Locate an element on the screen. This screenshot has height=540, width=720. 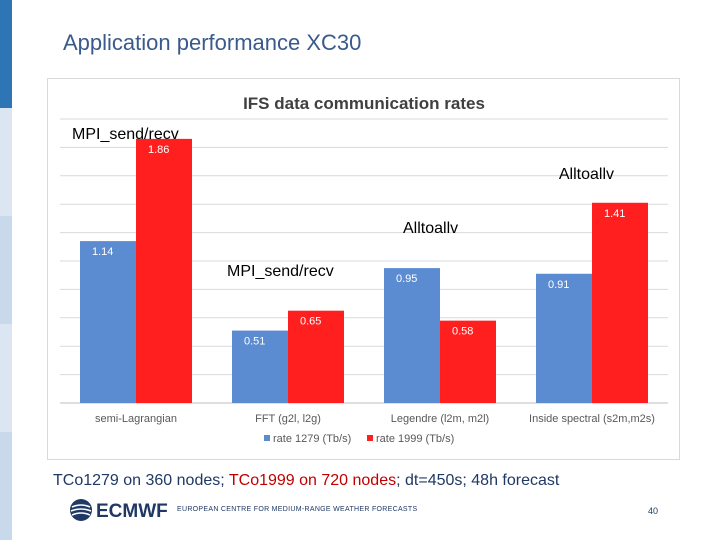
bar-value-label: 0.65 is located at coordinates (310, 322).